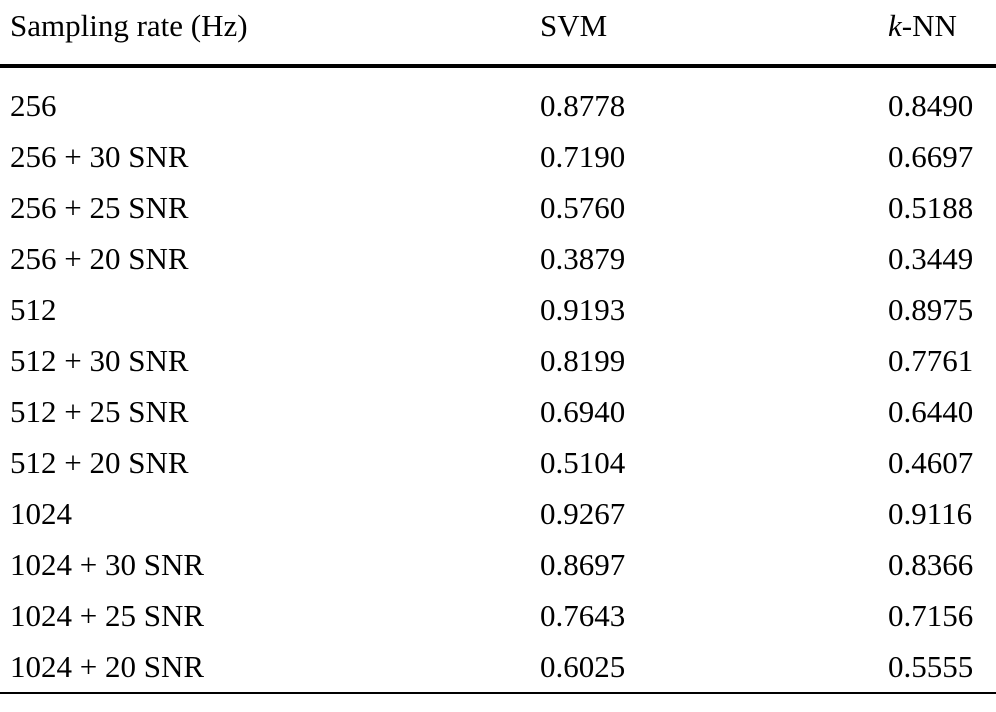 The width and height of the screenshot is (996, 712). What do you see at coordinates (498, 309) in the screenshot?
I see `table-row: 512 0.9193 0.8975` at bounding box center [498, 309].